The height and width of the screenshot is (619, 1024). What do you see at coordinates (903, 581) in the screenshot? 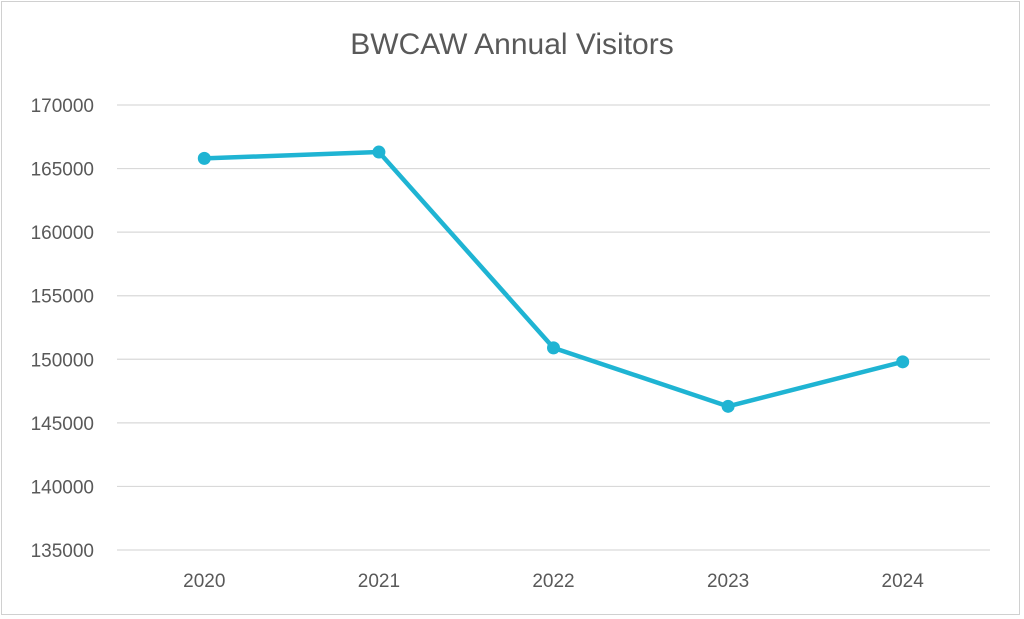
I see `x-tick-label: 2024` at bounding box center [903, 581].